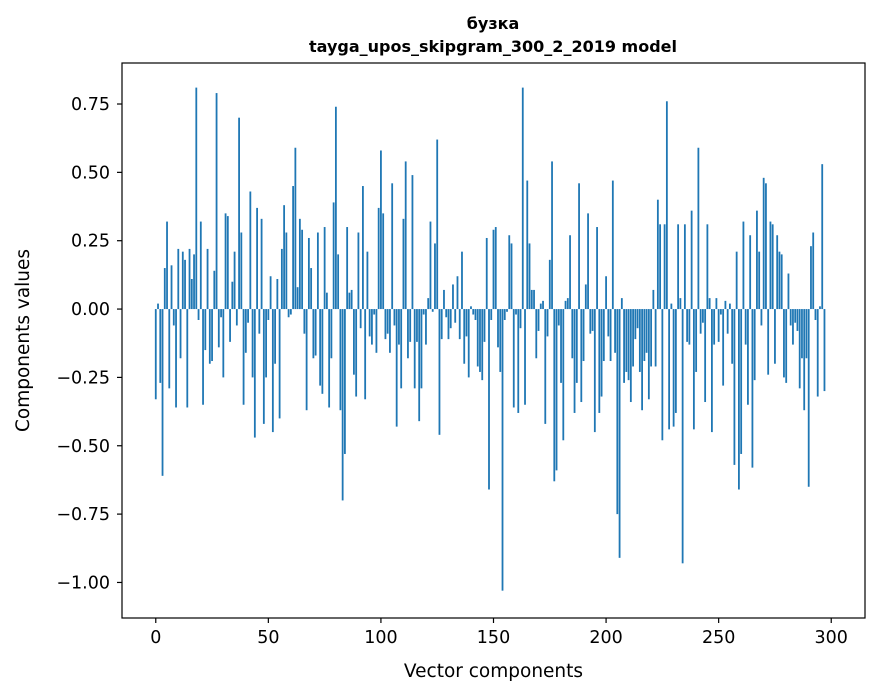 This screenshot has width=880, height=696. I want to click on x-tick-label: 150, so click(493, 638).